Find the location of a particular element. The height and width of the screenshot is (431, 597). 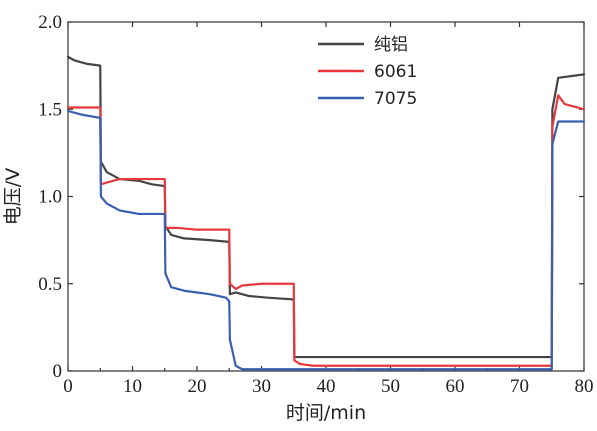

x-tick-label: 80 is located at coordinates (584, 386).